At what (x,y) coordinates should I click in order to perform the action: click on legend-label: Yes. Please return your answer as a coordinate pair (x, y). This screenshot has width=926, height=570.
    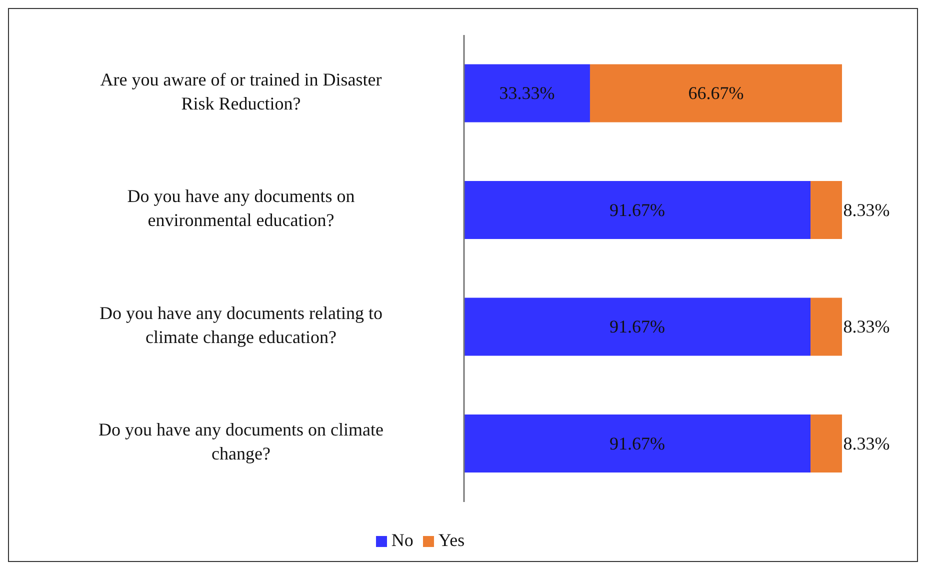
    Looking at the image, I should click on (451, 540).